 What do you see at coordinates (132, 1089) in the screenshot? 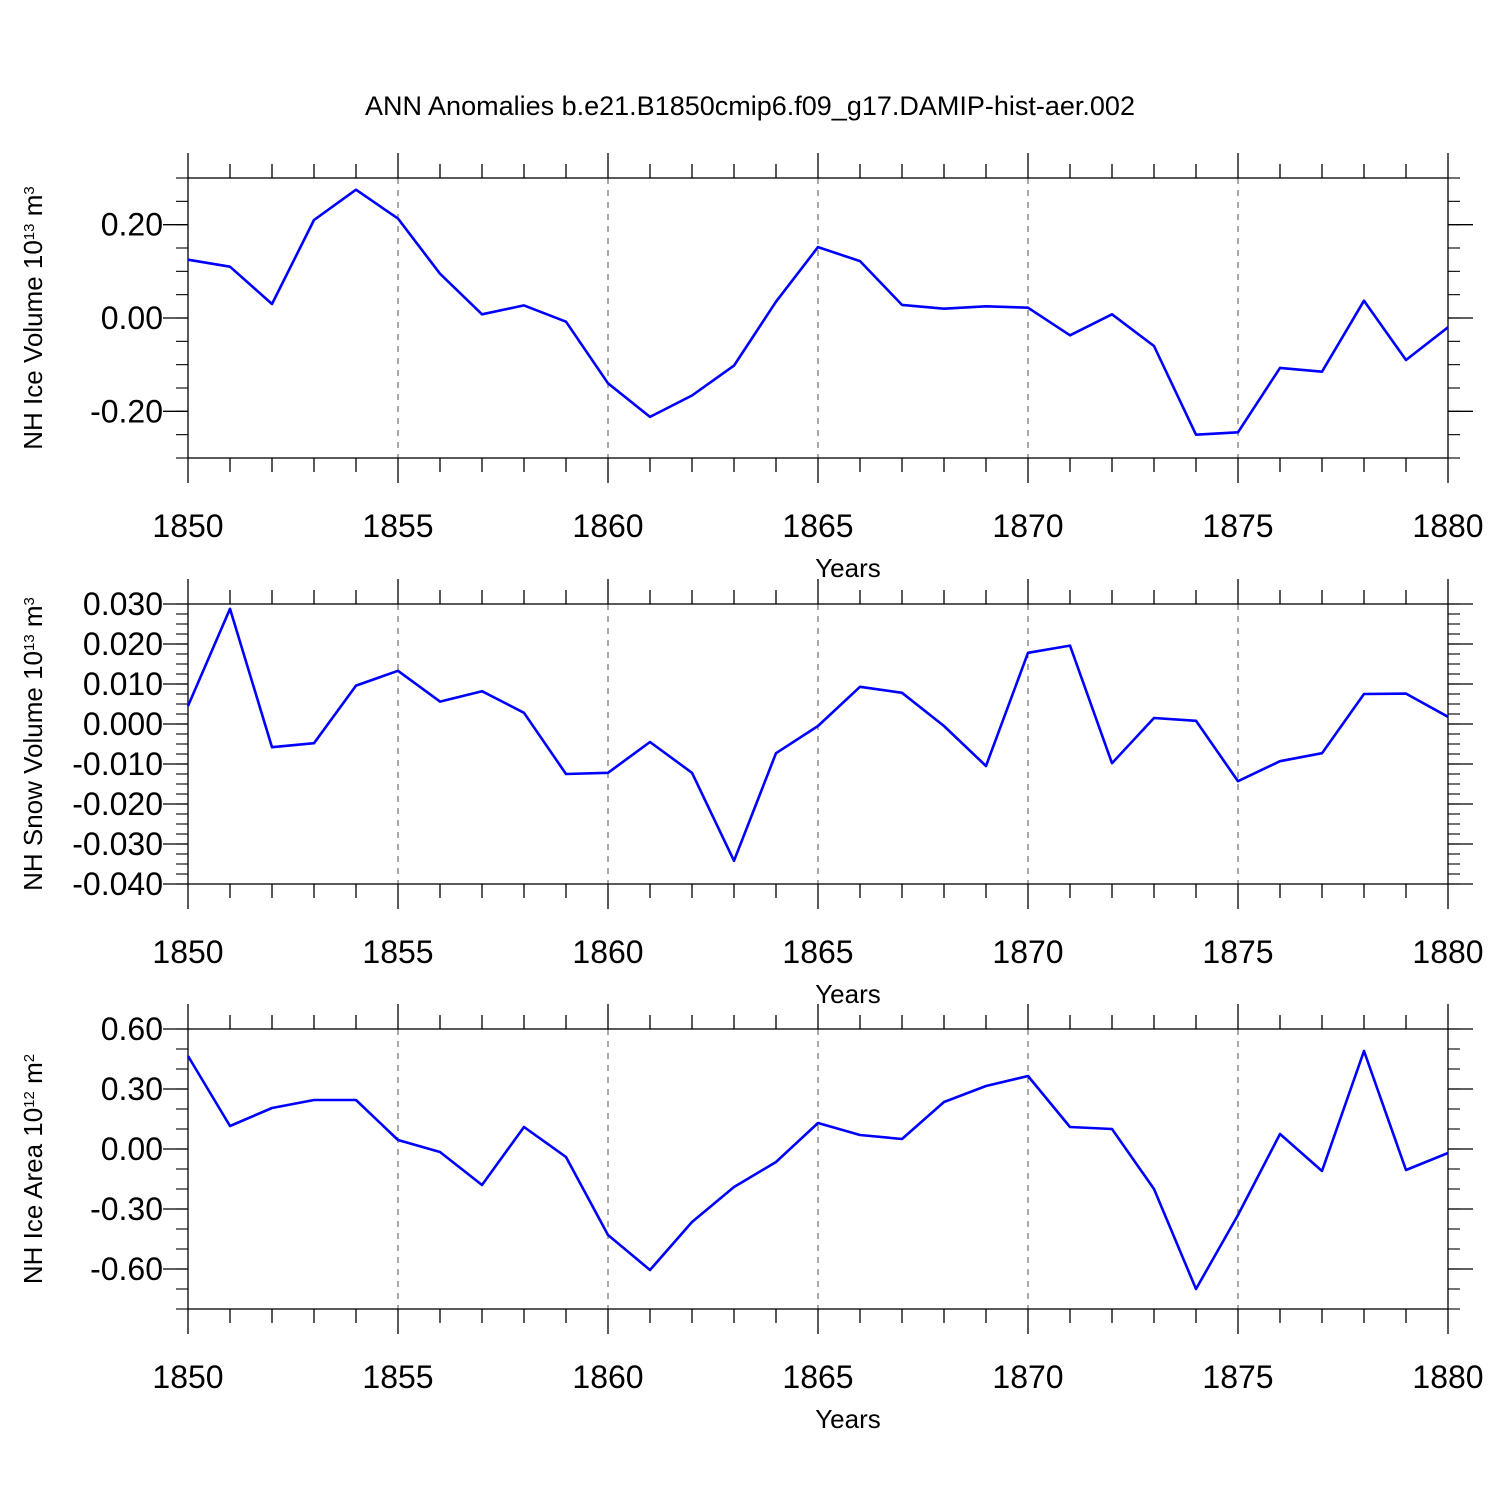
I see `y-tick-label: 0.30` at bounding box center [132, 1089].